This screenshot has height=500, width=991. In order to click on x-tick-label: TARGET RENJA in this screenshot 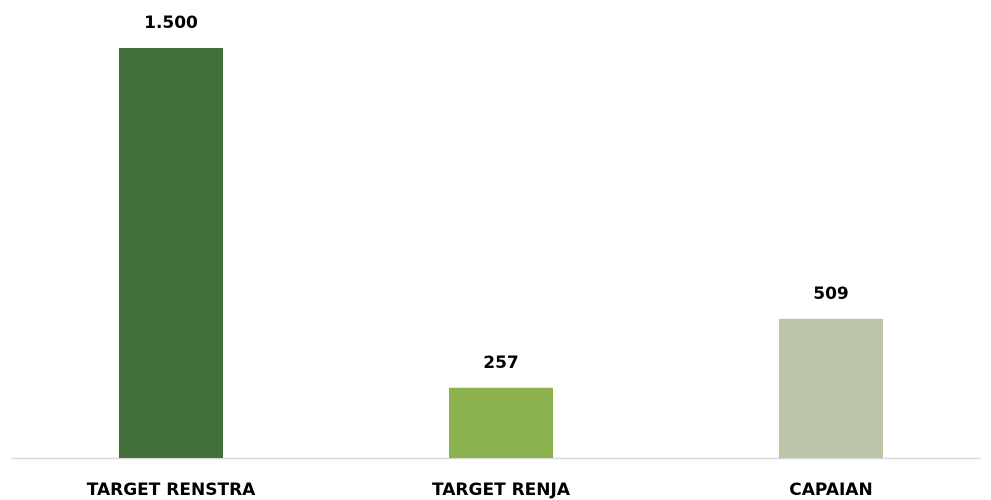, I will do `click(501, 490)`.